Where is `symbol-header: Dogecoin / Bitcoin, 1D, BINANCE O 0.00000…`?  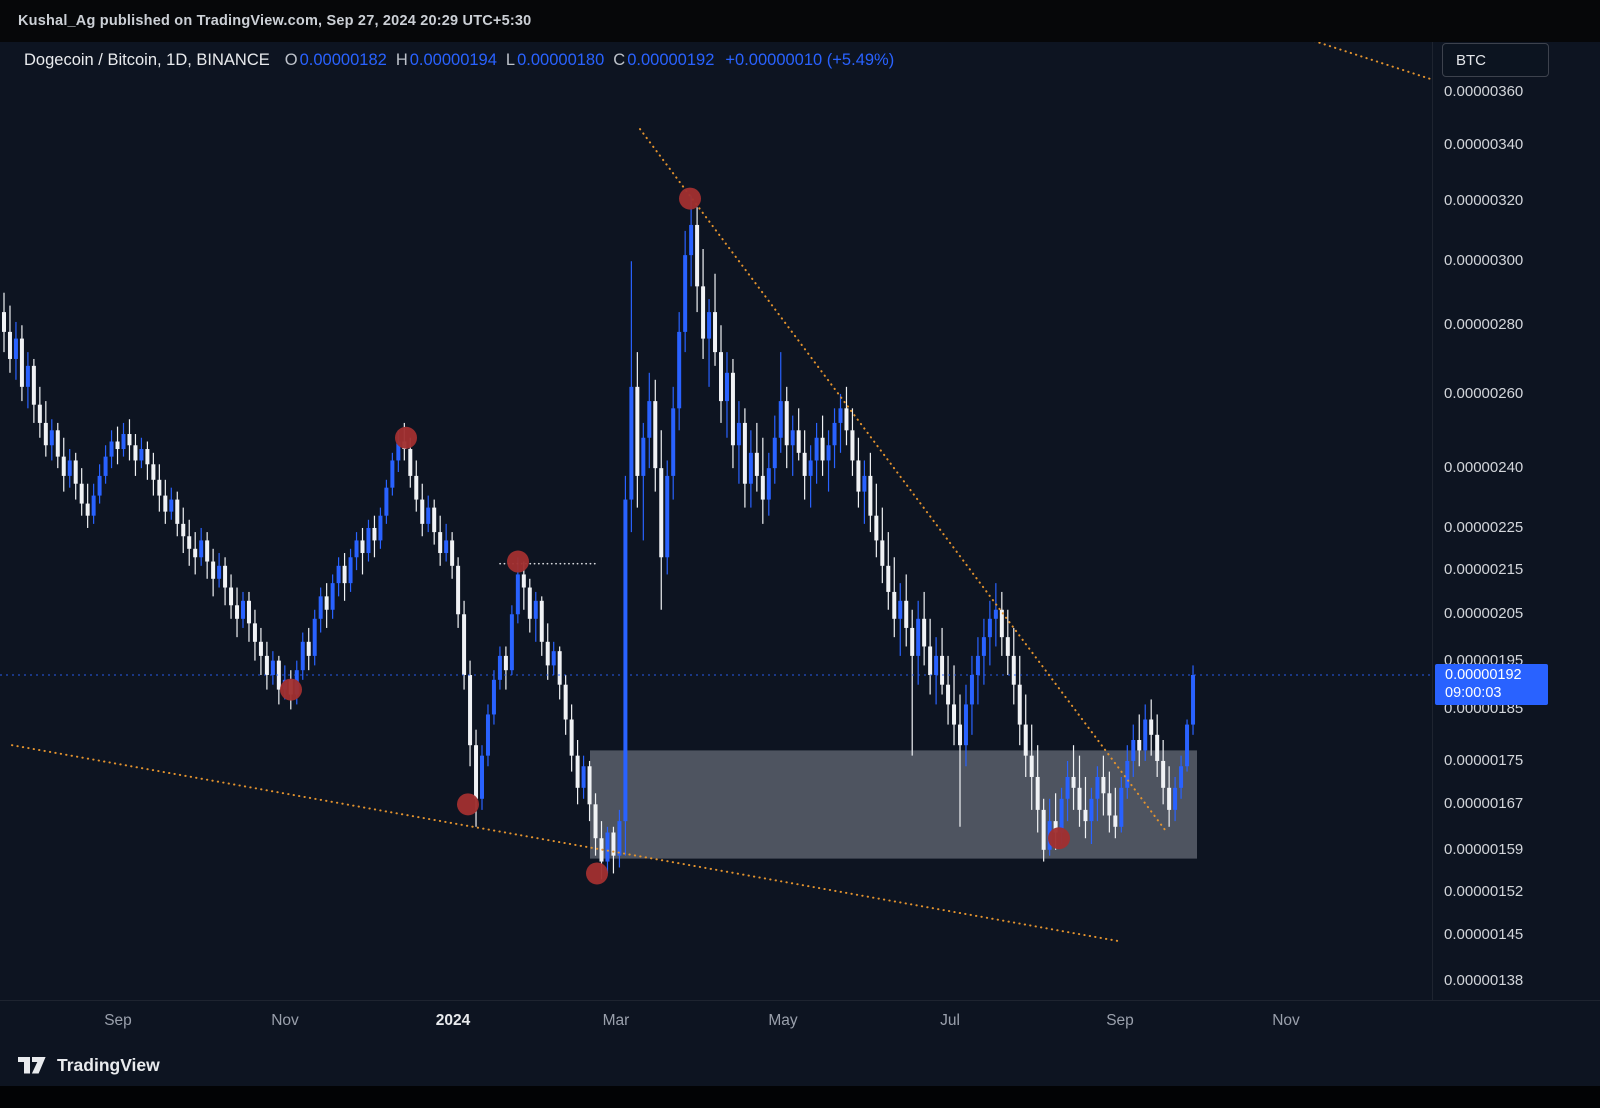 symbol-header: Dogecoin / Bitcoin, 1D, BINANCE O 0.00000… is located at coordinates (459, 60).